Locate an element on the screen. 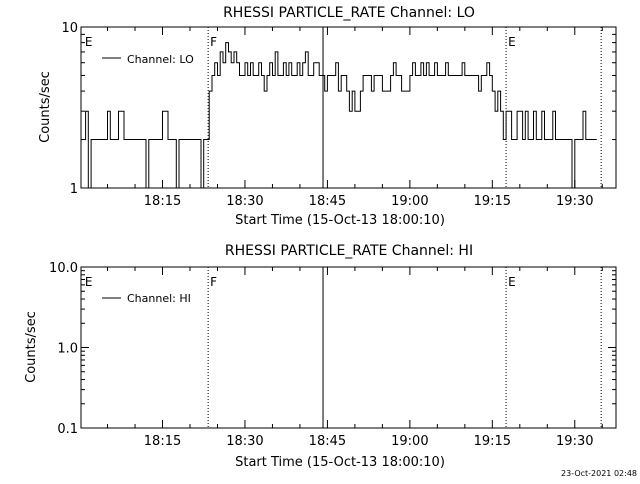 This screenshot has height=484, width=640. y-tick-label: 0.1 is located at coordinates (67, 429).